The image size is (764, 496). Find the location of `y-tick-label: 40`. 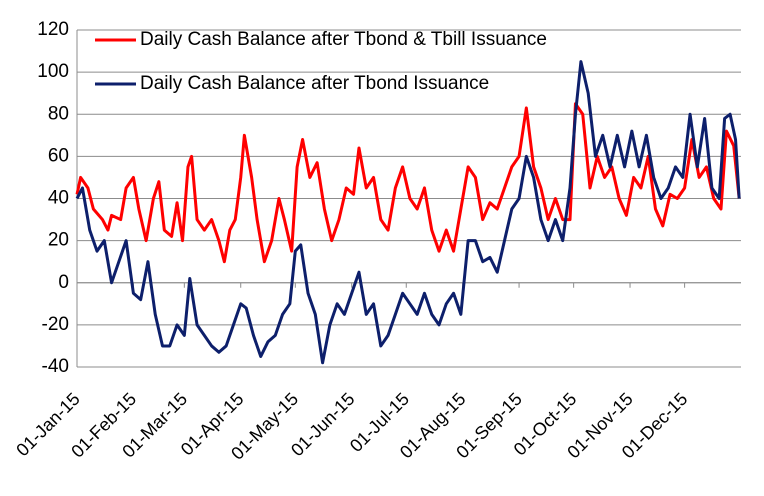

y-tick-label: 40 is located at coordinates (58, 198).